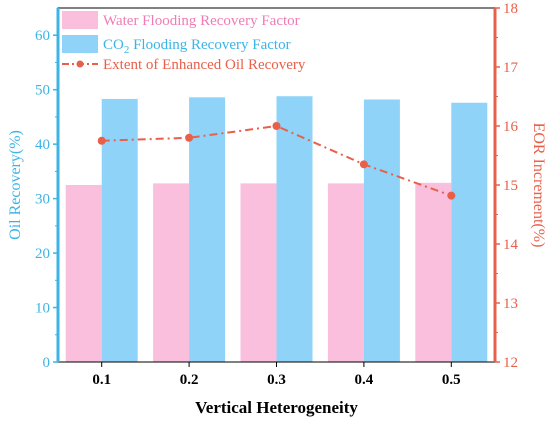 Image resolution: width=550 pixels, height=423 pixels. I want to click on right-axis-ticks: 12 13 14 15 16 17 18, so click(507, 186).